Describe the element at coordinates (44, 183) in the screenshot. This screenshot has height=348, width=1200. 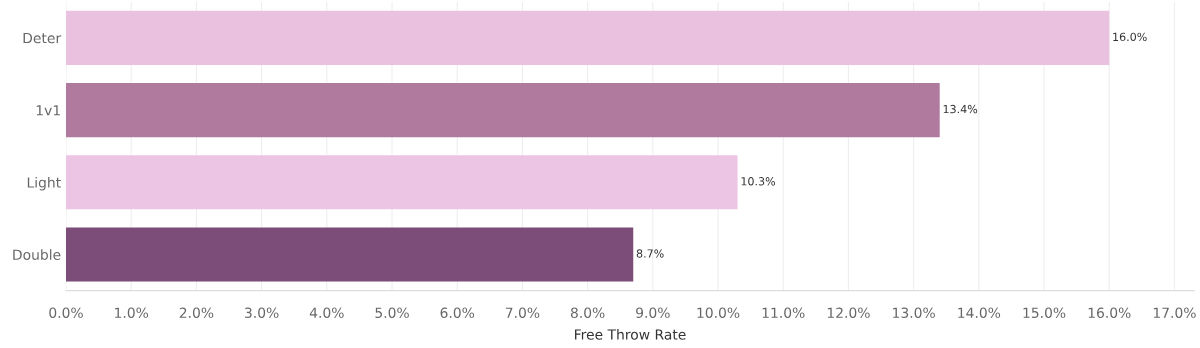
I see `y-tick-label: Light` at that location.